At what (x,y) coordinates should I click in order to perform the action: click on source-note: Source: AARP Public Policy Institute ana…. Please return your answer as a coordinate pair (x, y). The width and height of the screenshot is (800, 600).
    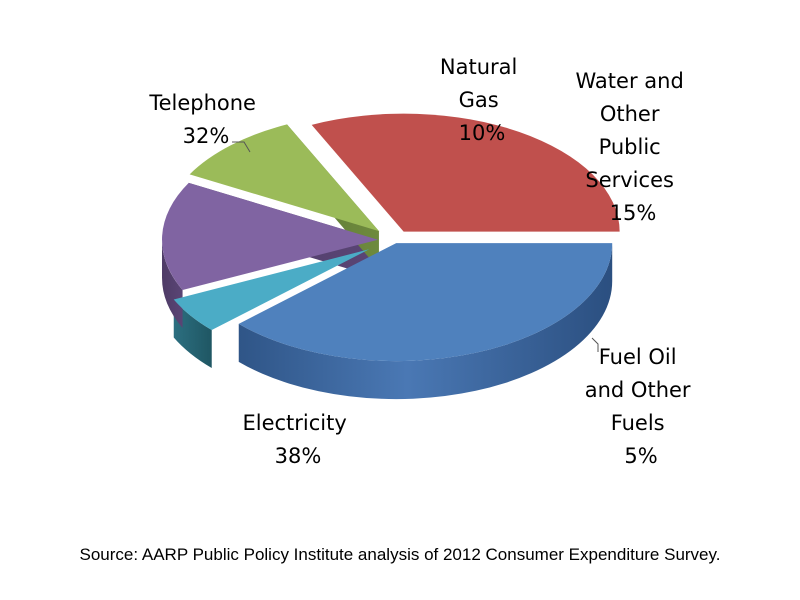
    Looking at the image, I should click on (400, 554).